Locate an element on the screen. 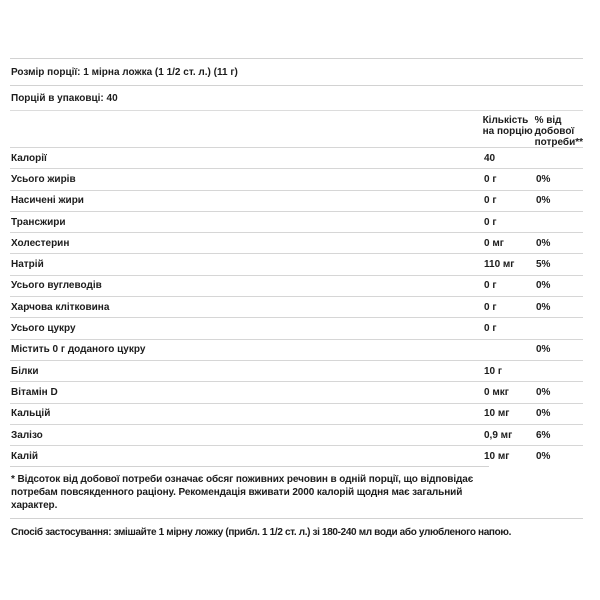 This screenshot has width=600, height=600. dv-column-header: % від добової потреби** is located at coordinates (559, 131).